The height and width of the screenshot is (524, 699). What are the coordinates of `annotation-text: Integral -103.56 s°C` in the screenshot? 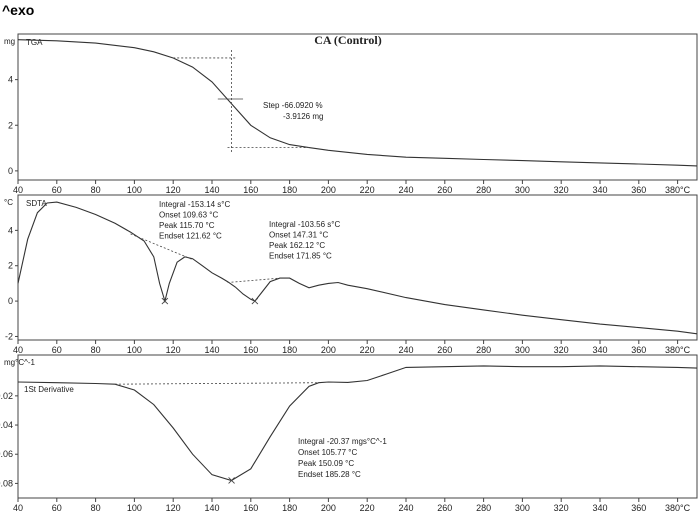 It's located at (304, 224).